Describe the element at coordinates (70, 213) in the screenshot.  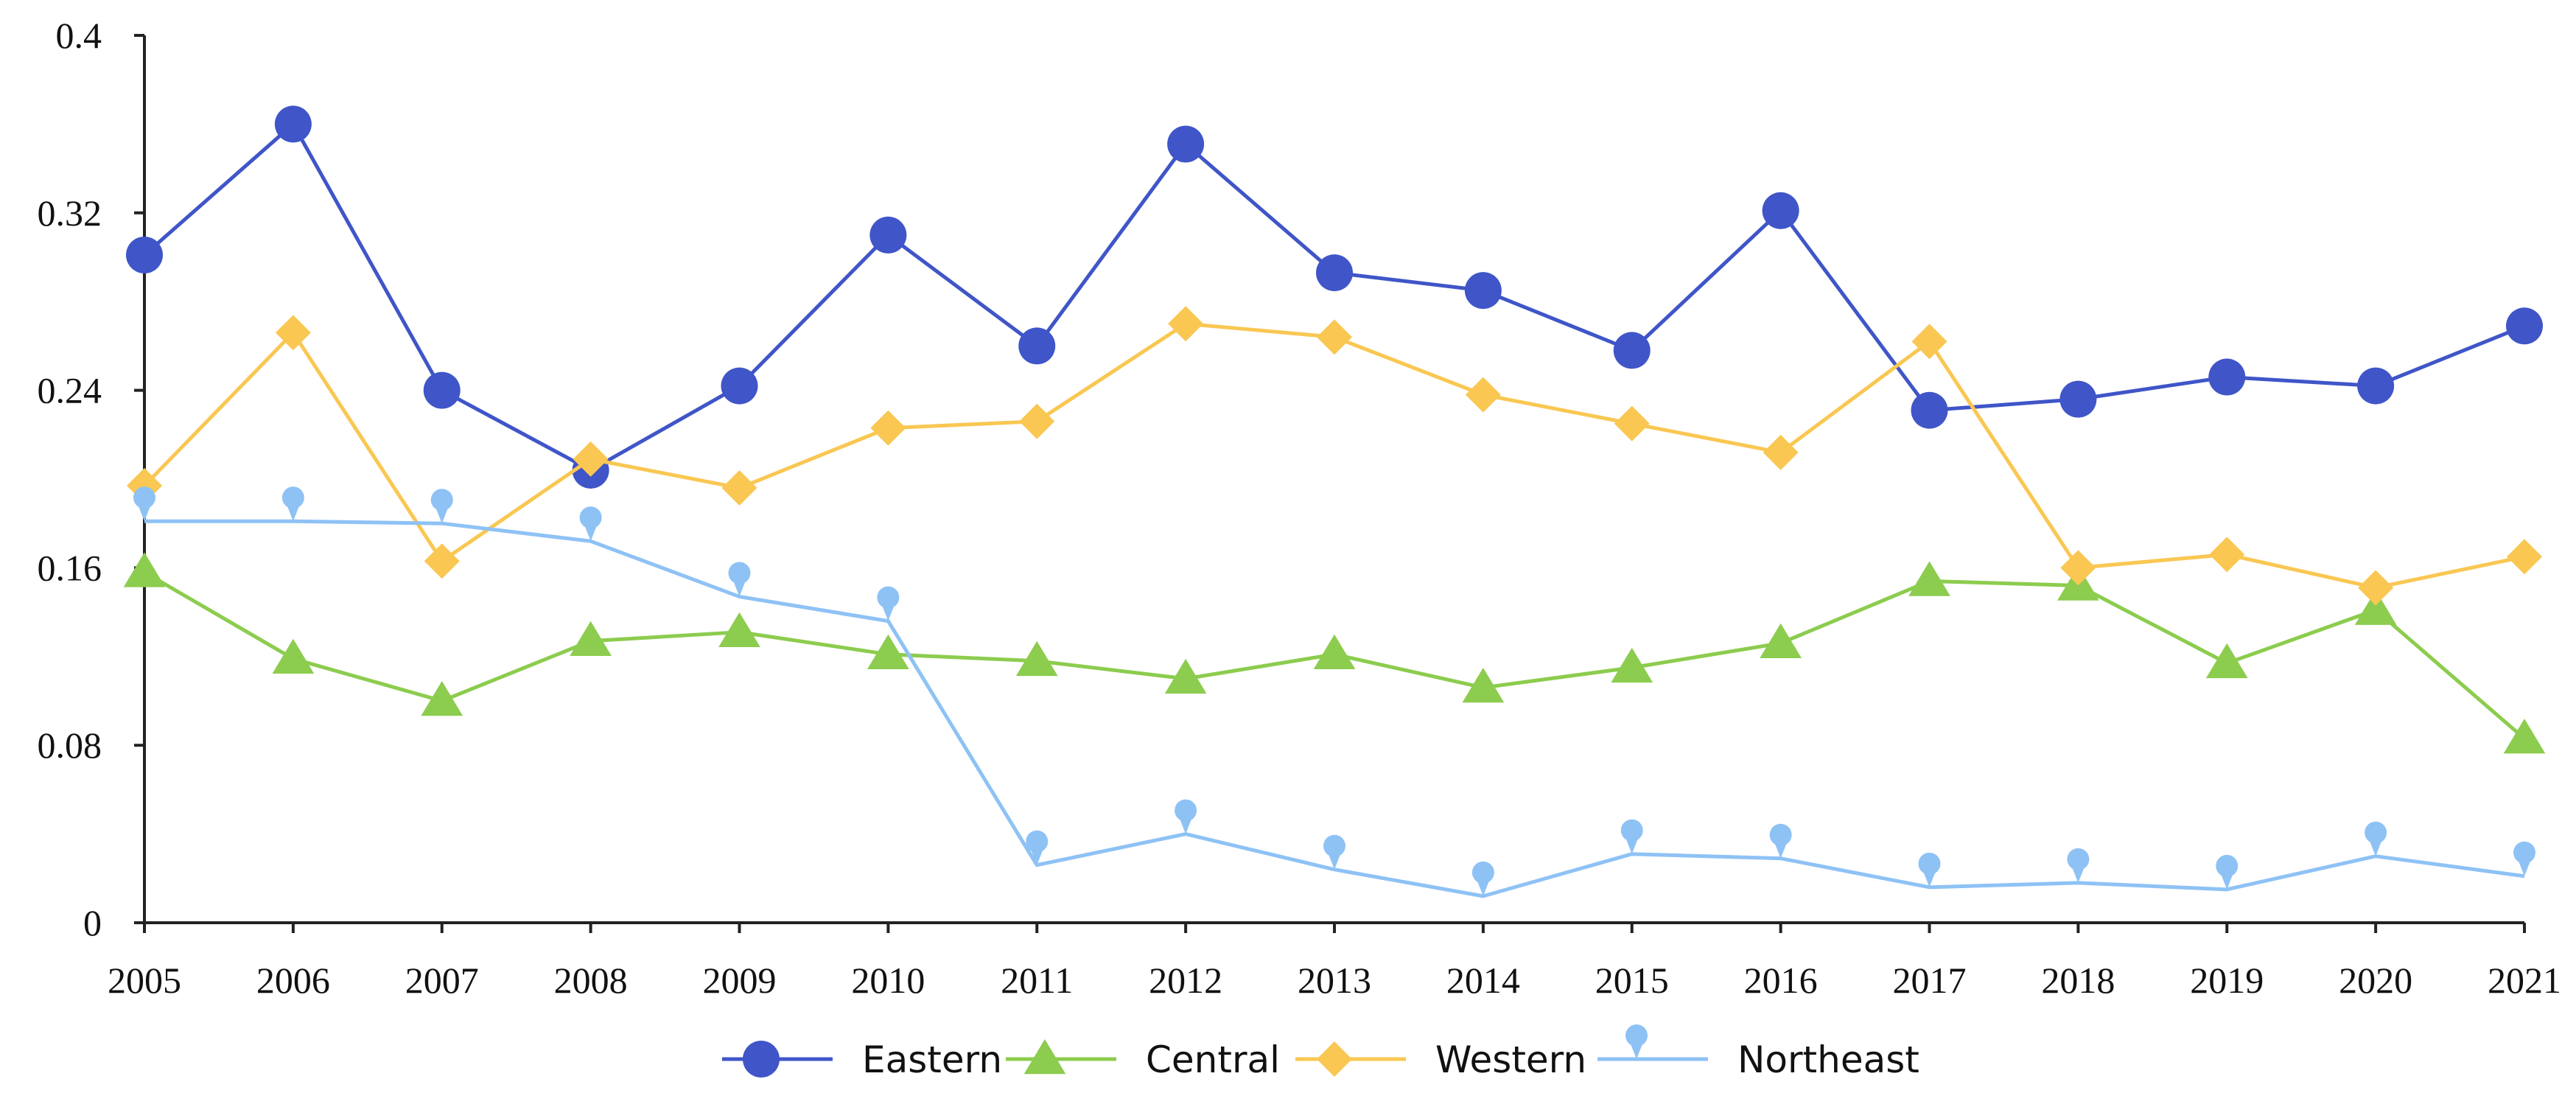
I see `y-tick-label: 0.32` at that location.